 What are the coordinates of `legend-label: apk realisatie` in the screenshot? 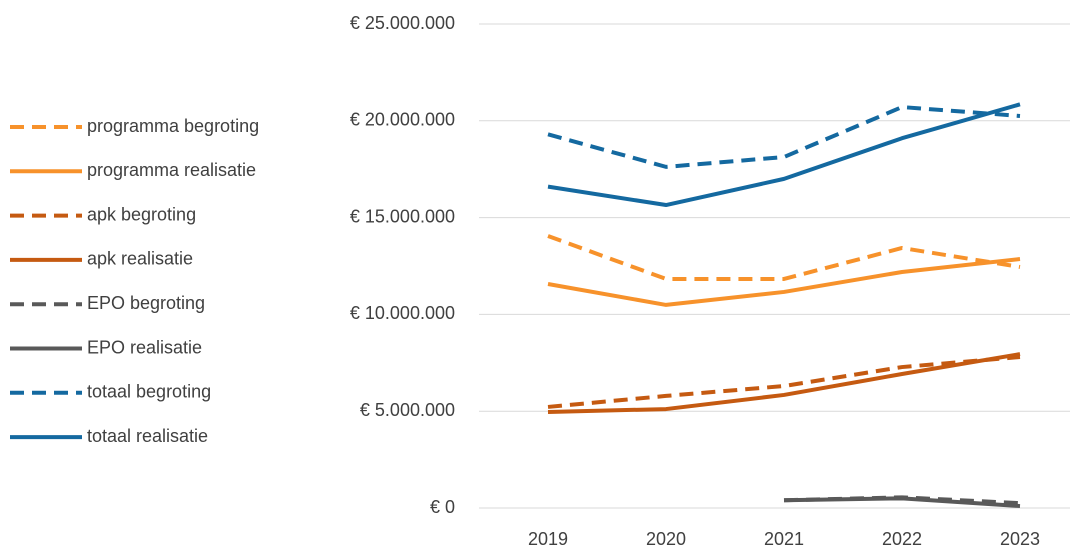 It's located at (140, 259).